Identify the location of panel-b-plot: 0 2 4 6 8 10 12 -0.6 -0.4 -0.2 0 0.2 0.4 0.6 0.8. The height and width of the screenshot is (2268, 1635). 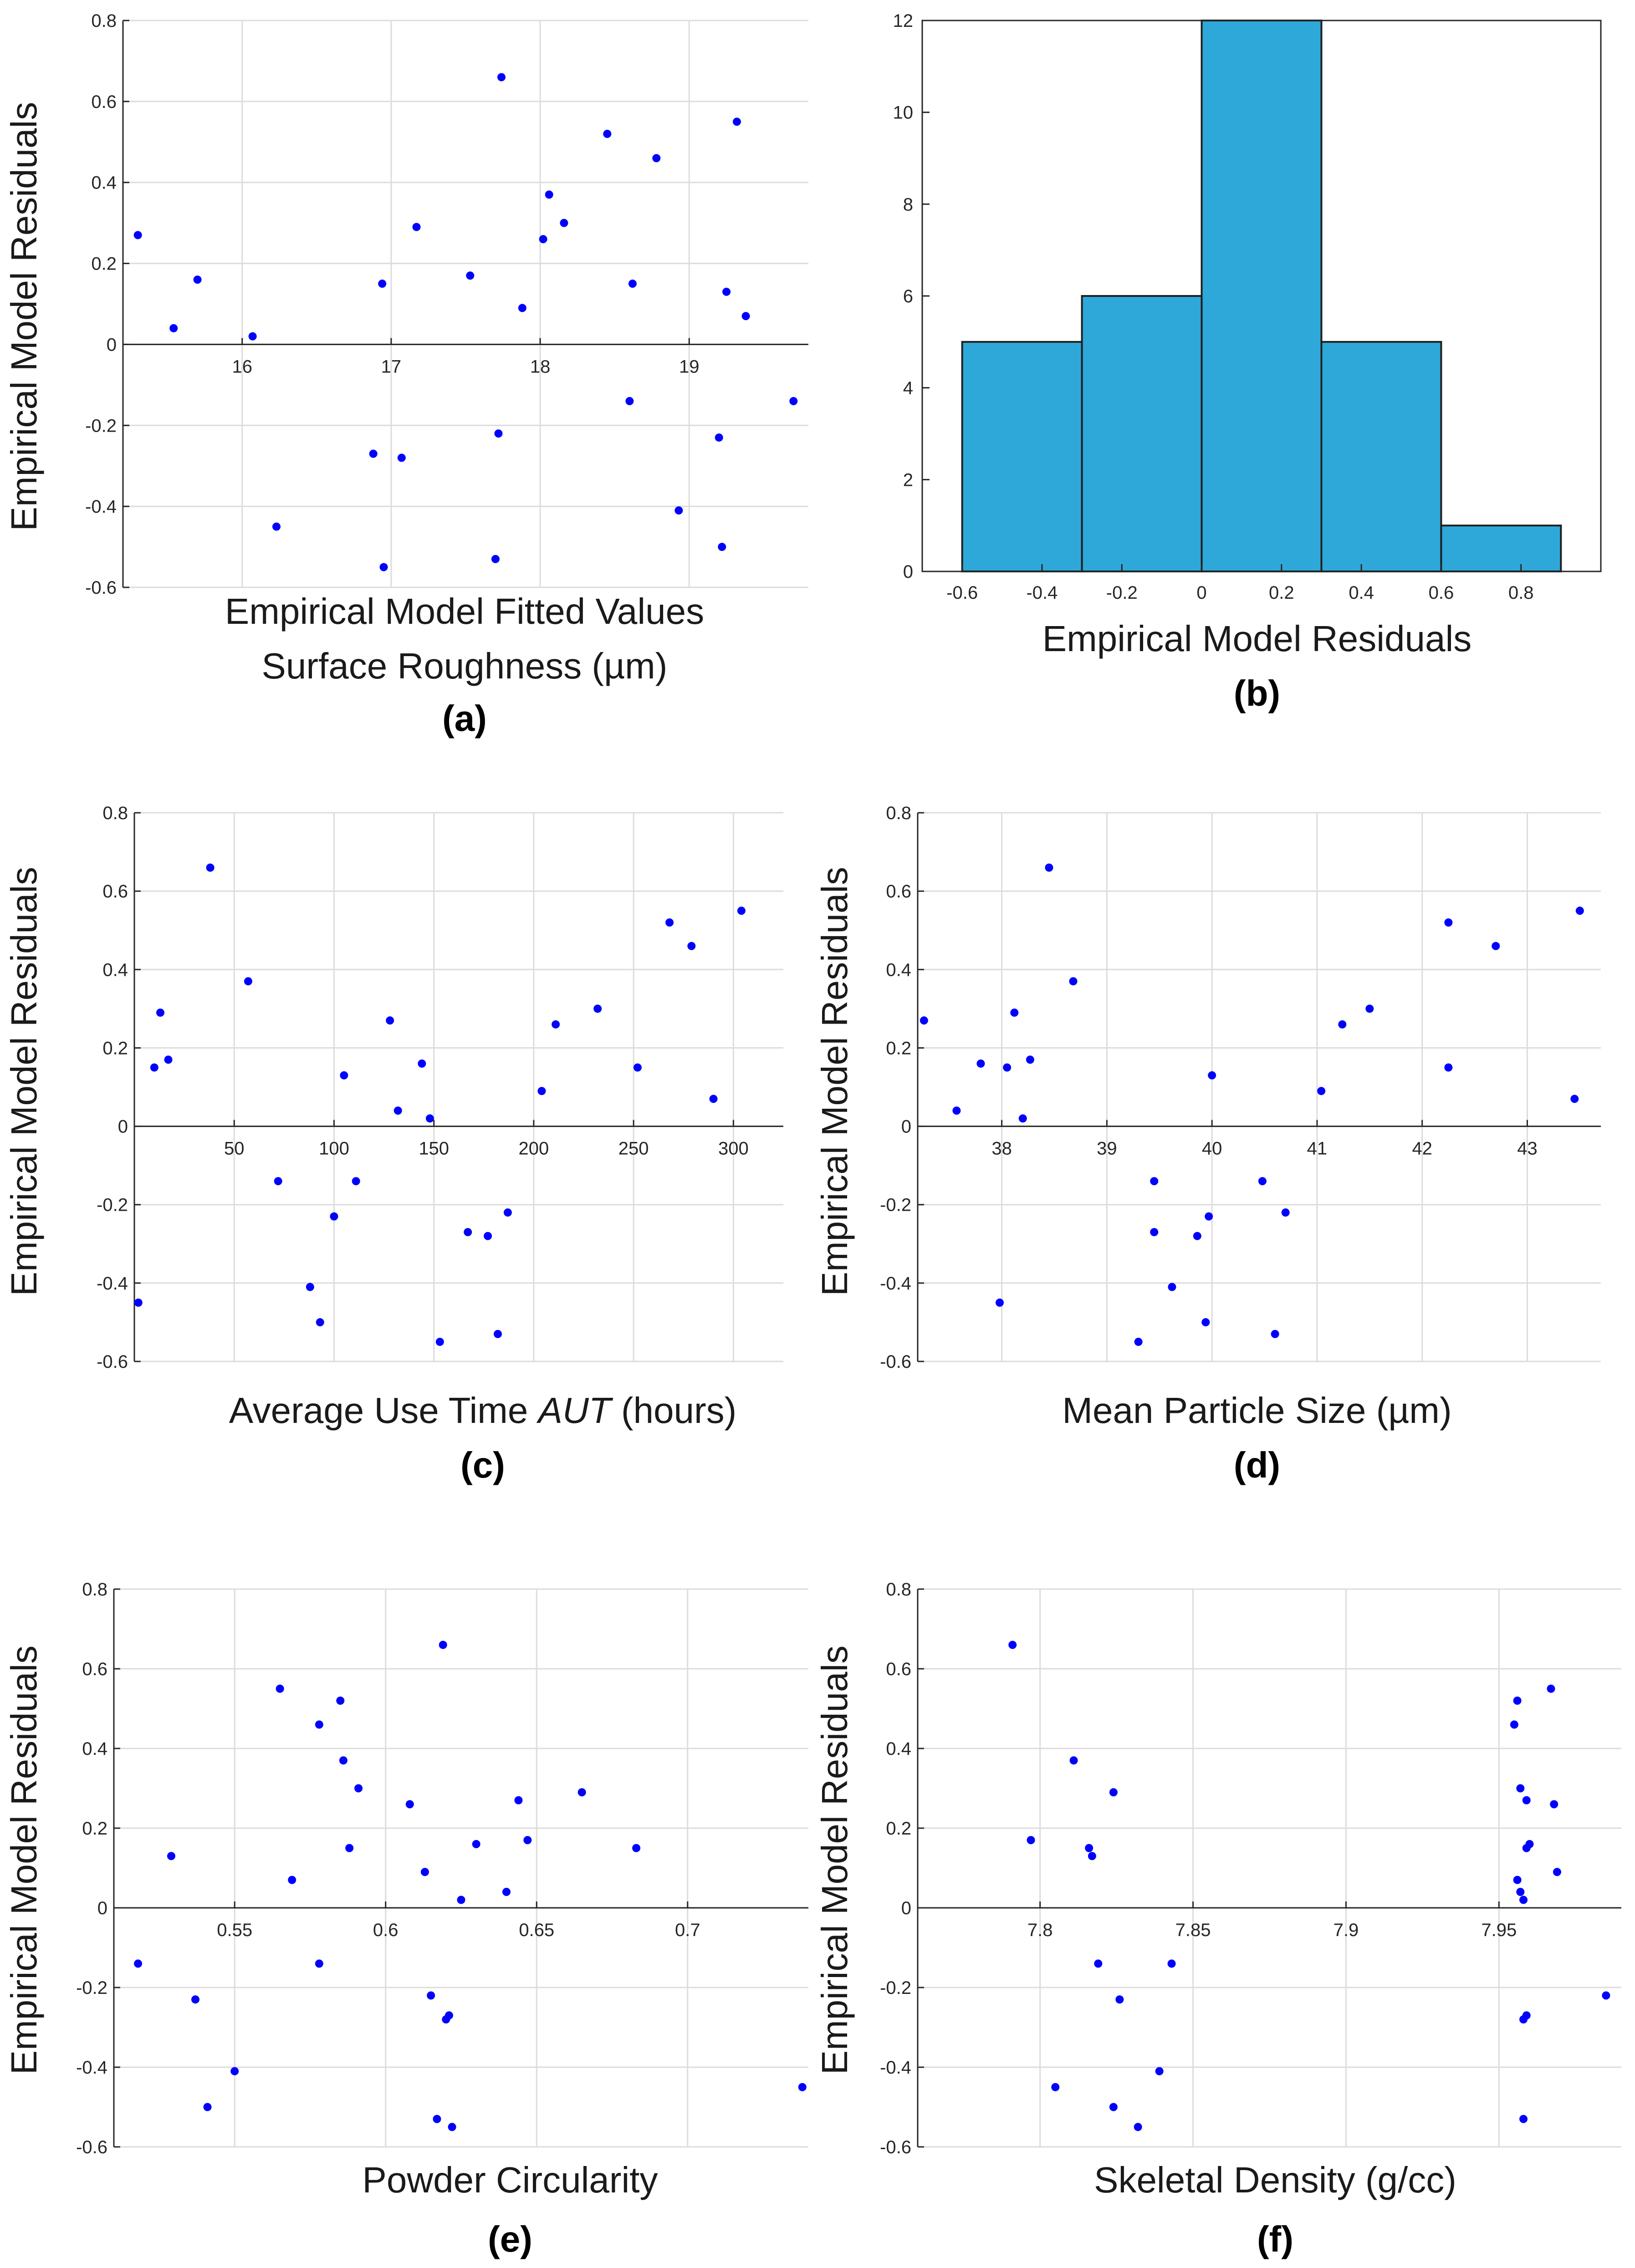
(1247, 307).